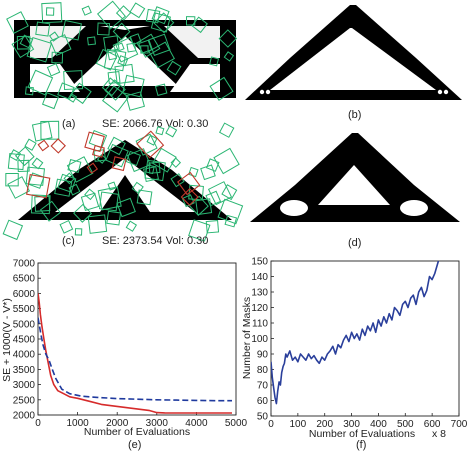 The height and width of the screenshot is (451, 474). What do you see at coordinates (260, 324) in the screenshot?
I see `chart-f-ytick-label: 110` at bounding box center [260, 324].